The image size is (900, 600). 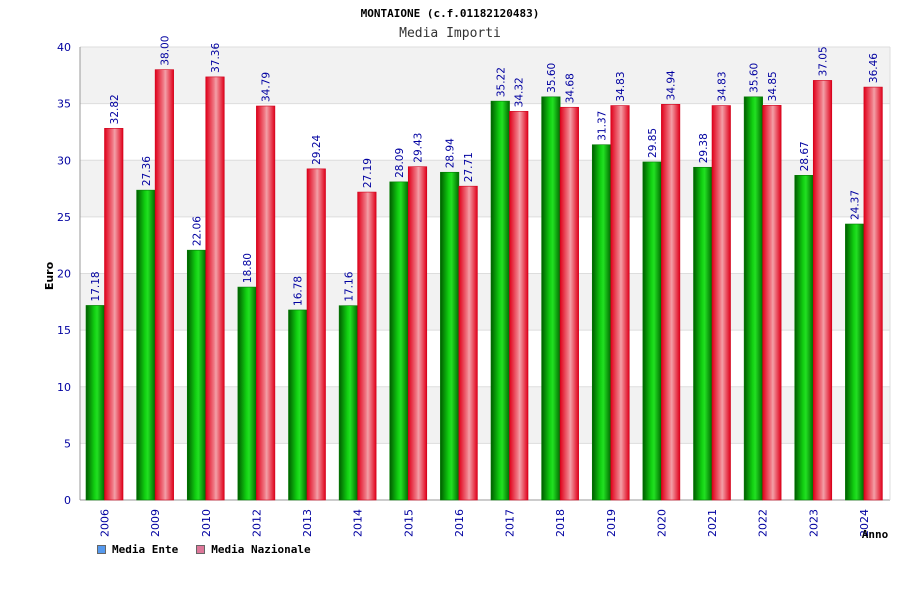 I want to click on data-label: 34.79, so click(x=267, y=87).